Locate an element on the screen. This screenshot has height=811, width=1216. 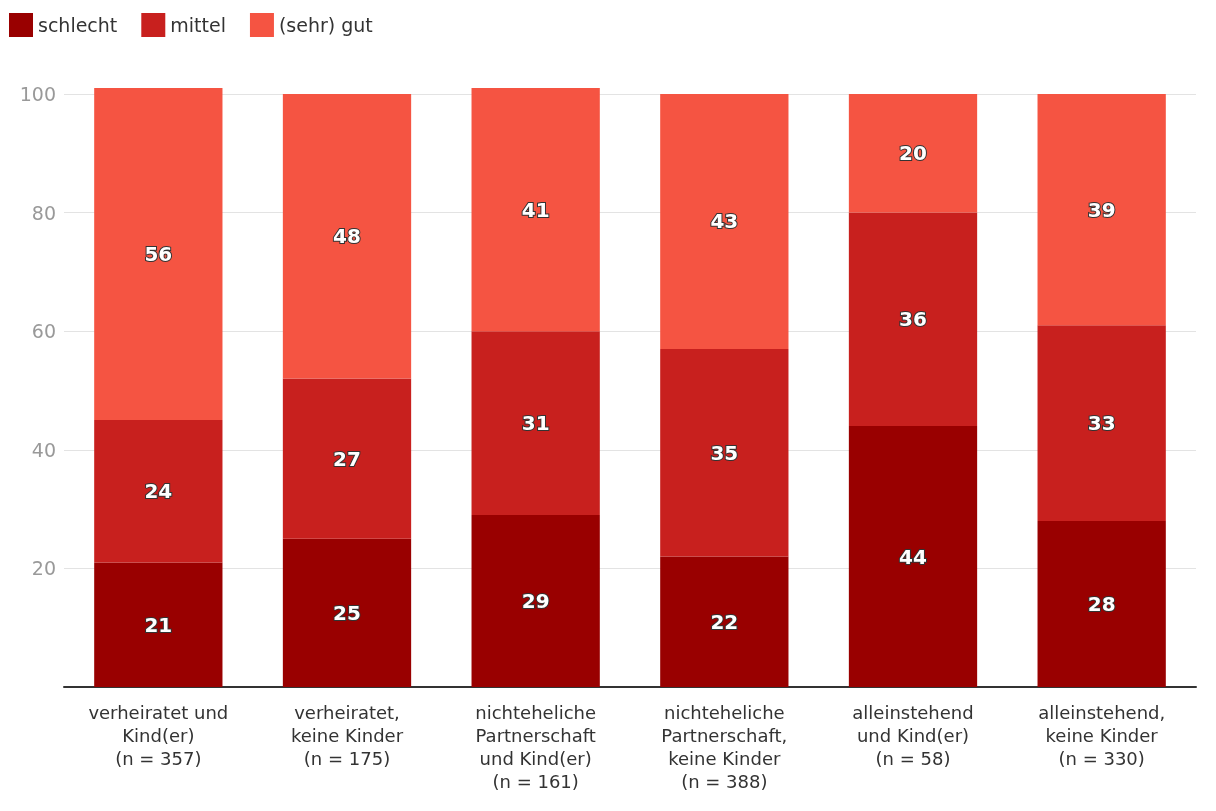
x-tick-label: verheiratet und Kind(er) (n = 357) is located at coordinates (158, 735).